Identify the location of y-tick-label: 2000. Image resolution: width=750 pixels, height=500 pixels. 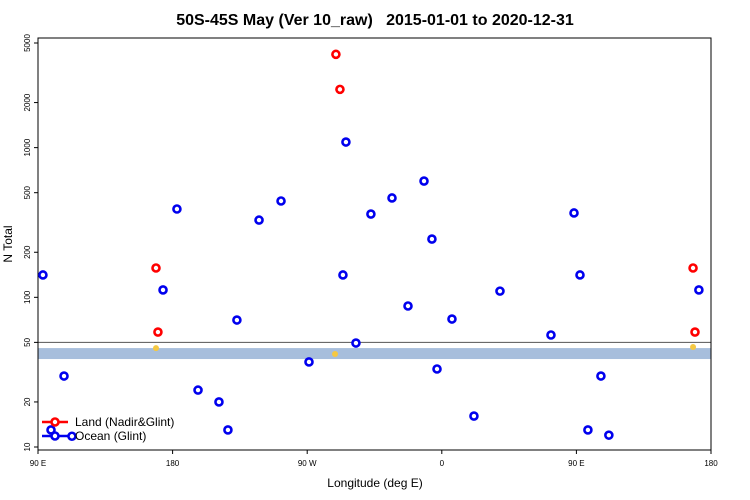
(27, 102).